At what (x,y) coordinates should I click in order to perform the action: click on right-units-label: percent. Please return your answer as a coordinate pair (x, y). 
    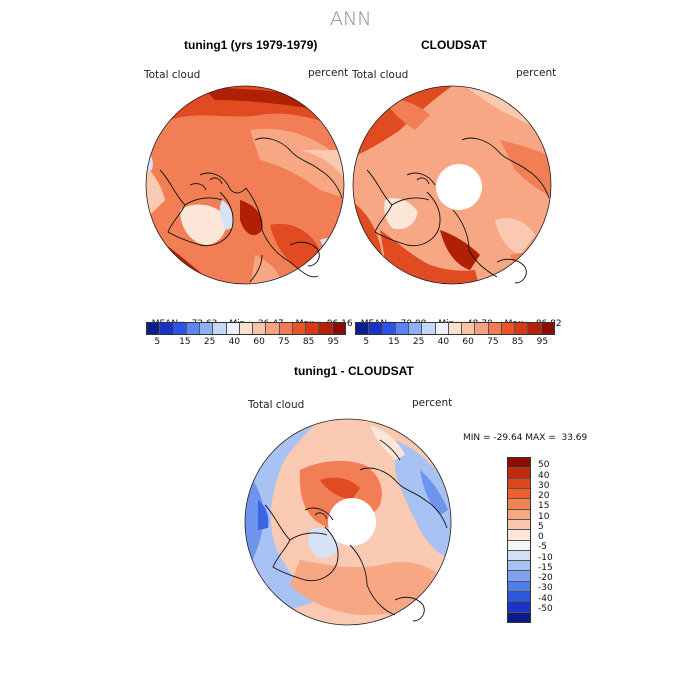
    Looking at the image, I should click on (536, 73).